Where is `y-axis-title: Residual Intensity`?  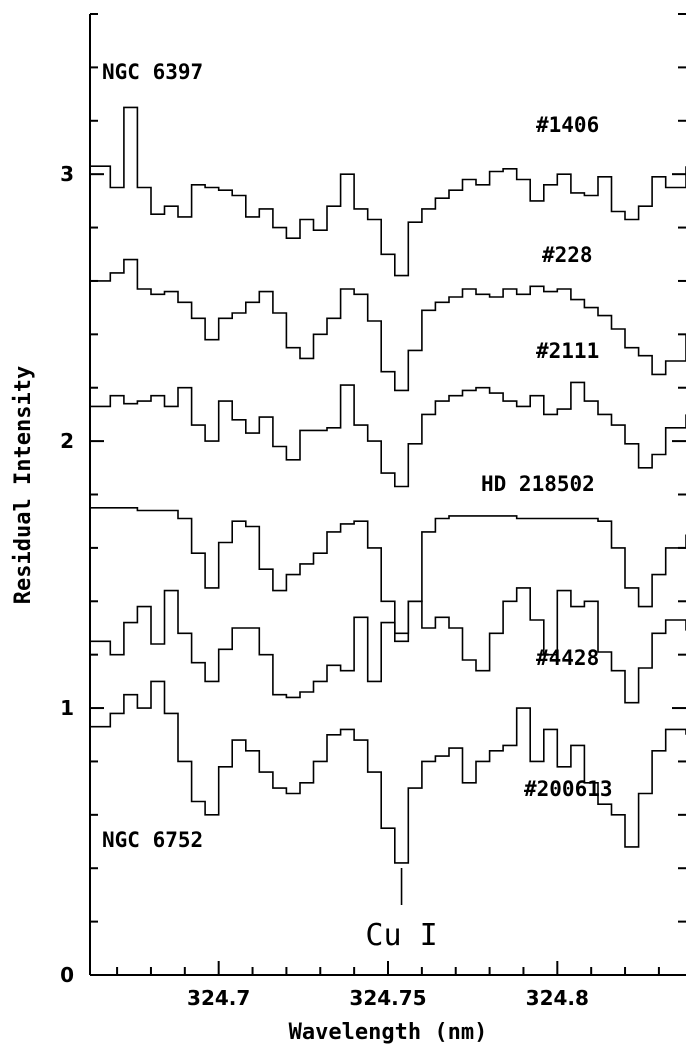 y-axis-title: Residual Intensity is located at coordinates (23, 485).